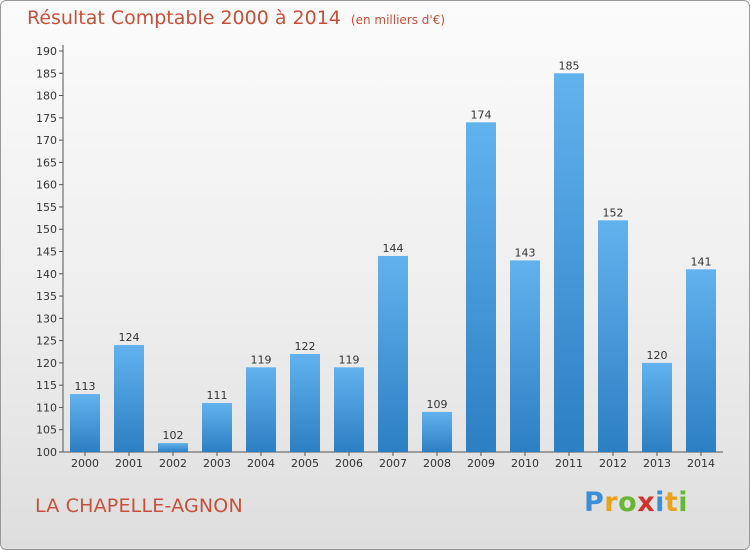 The width and height of the screenshot is (750, 550). What do you see at coordinates (305, 346) in the screenshot?
I see `bar-value-label: 122` at bounding box center [305, 346].